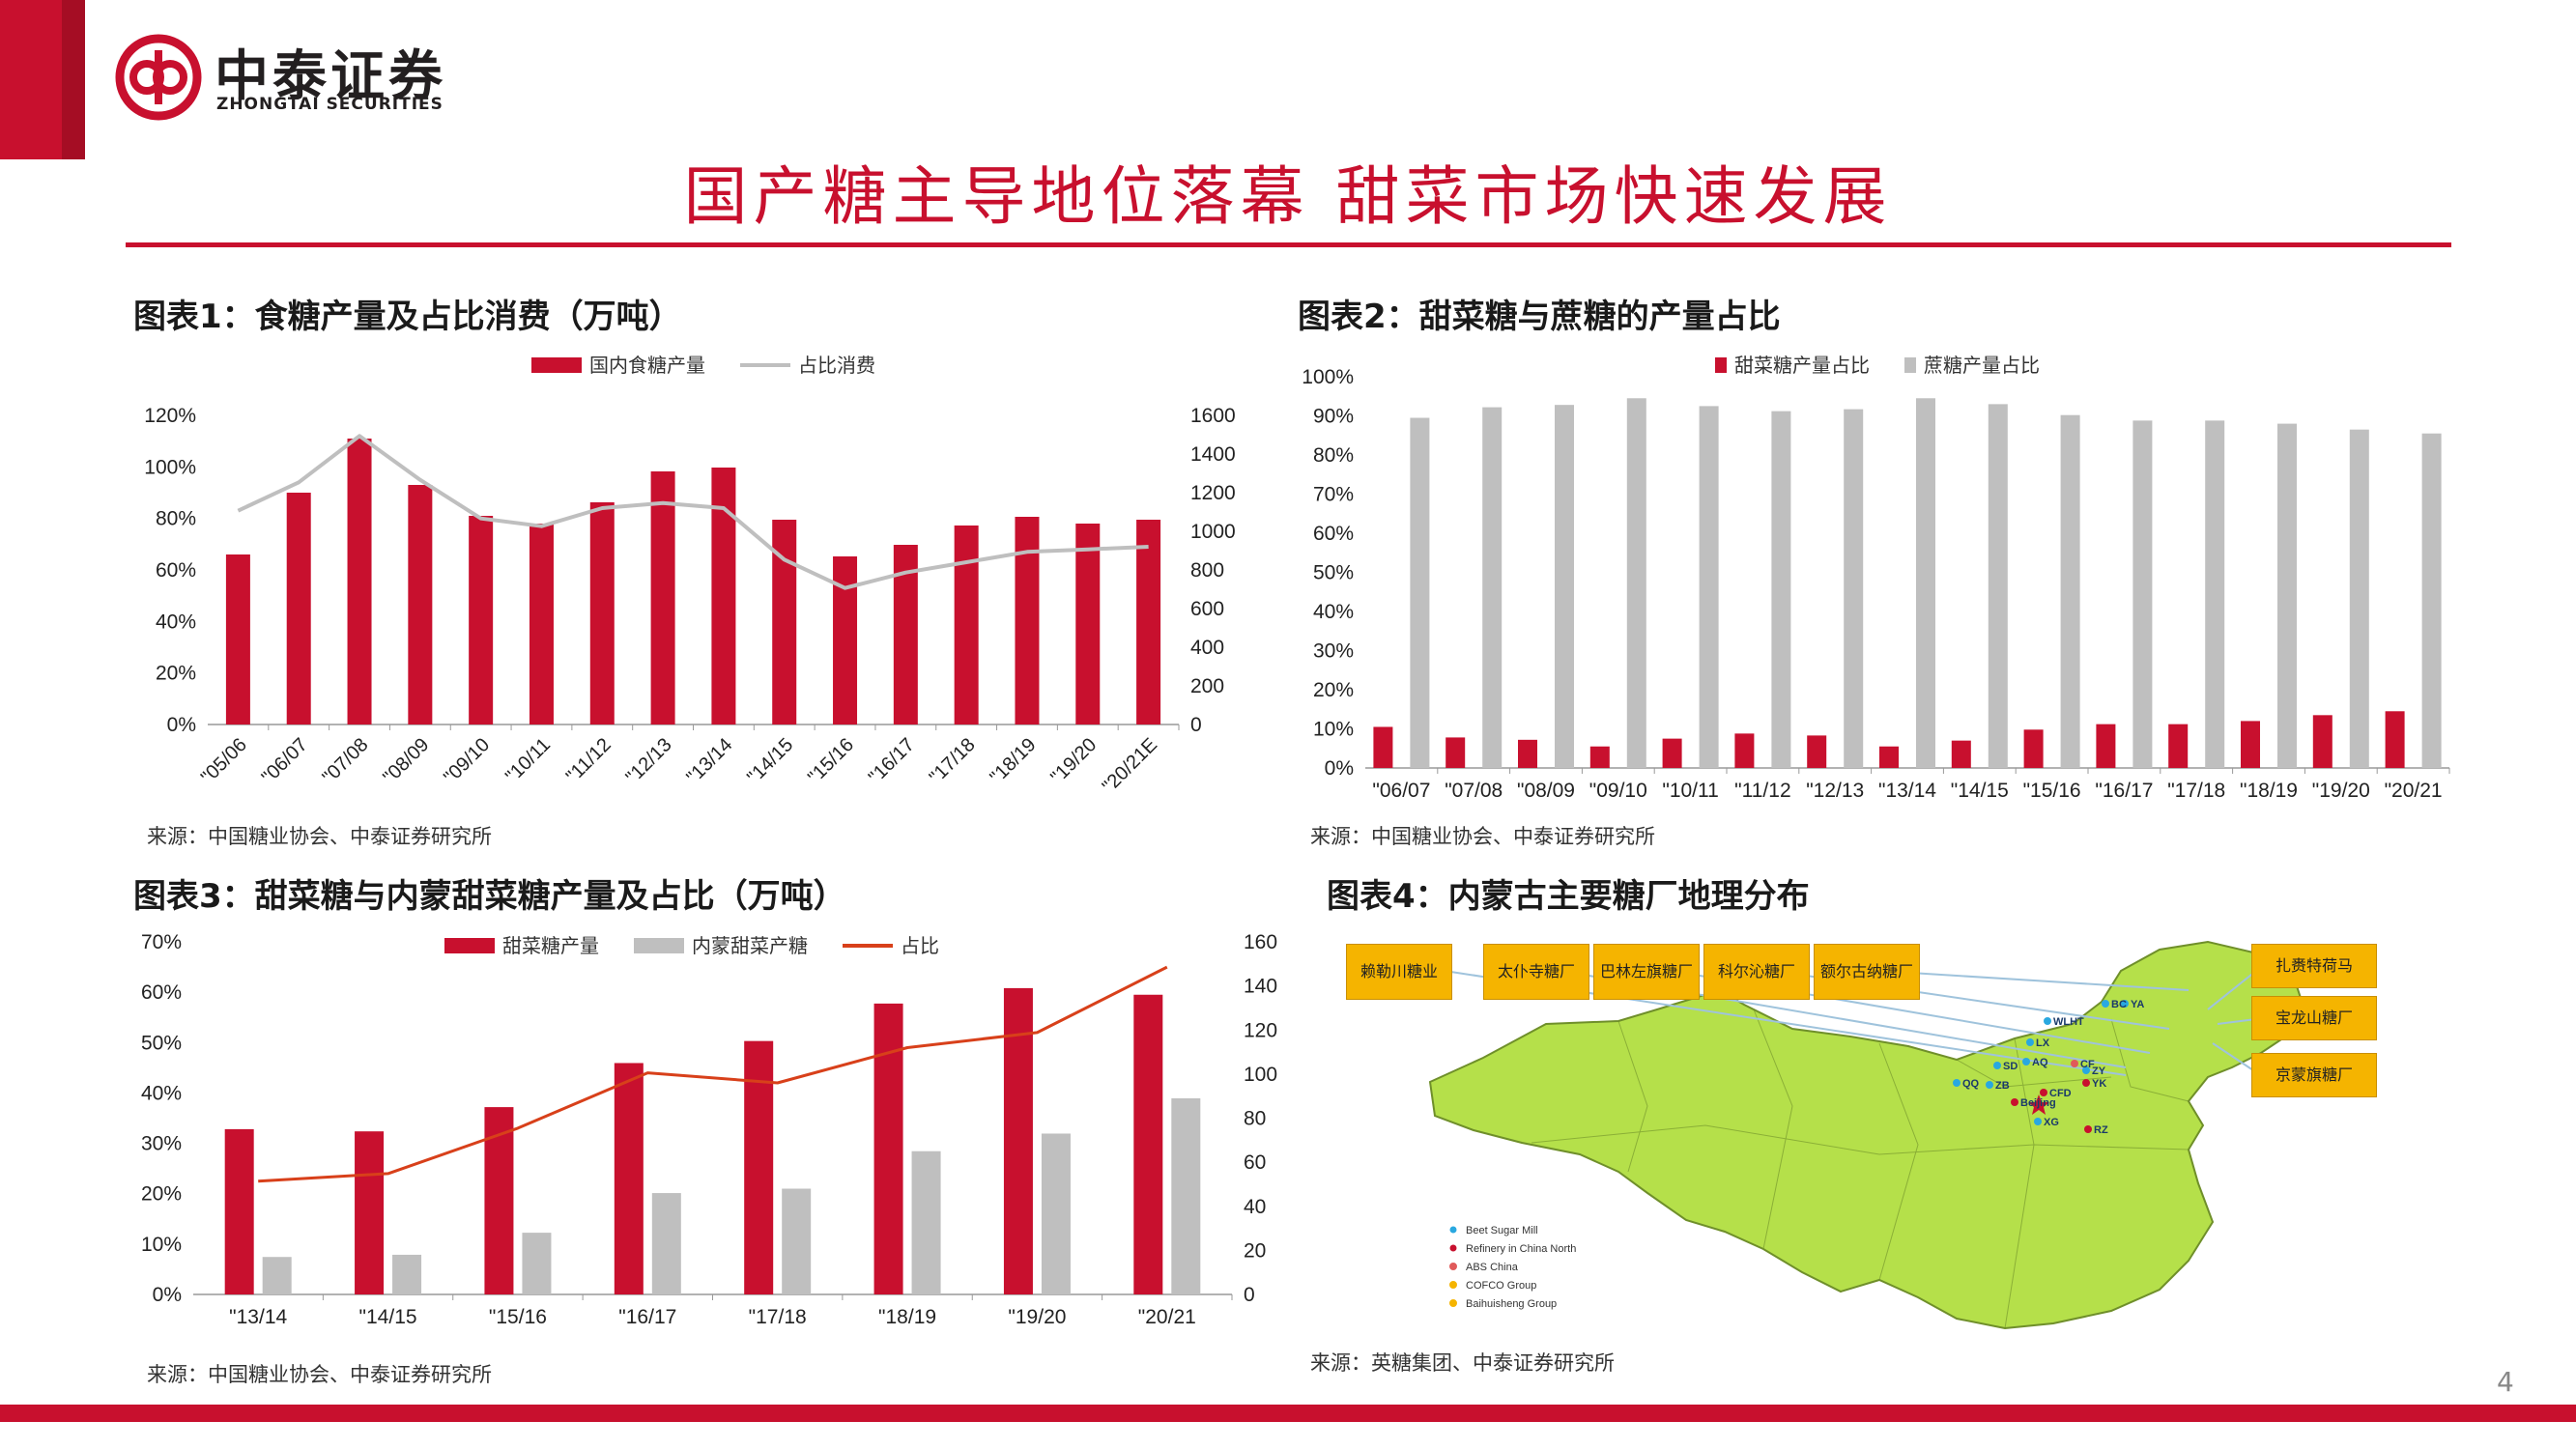 The image size is (2576, 1449). I want to click on chart2-legend-label: 蔗糖产量占比, so click(1982, 365).